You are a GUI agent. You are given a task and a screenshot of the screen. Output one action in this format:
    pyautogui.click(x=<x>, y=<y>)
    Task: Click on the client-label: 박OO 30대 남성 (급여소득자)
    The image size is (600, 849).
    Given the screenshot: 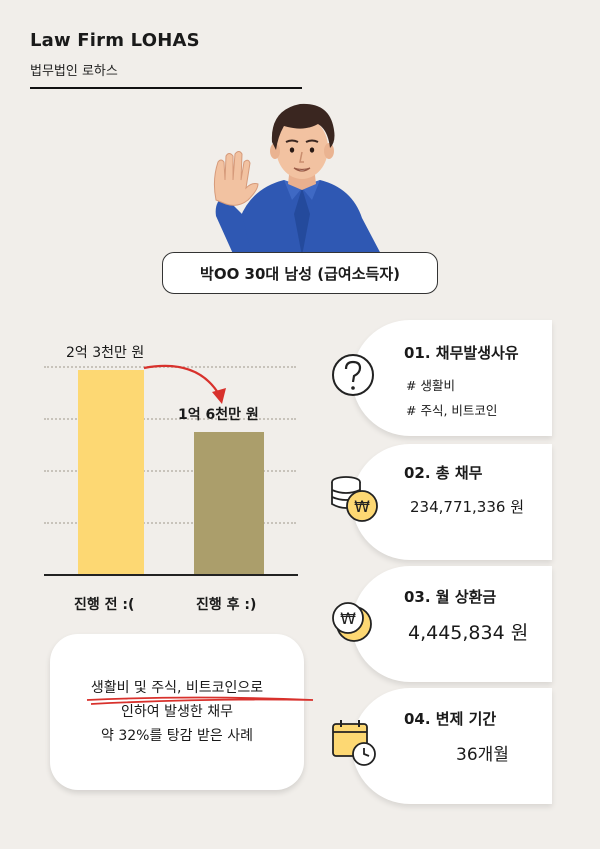 What is the action you would take?
    pyautogui.click(x=300, y=273)
    